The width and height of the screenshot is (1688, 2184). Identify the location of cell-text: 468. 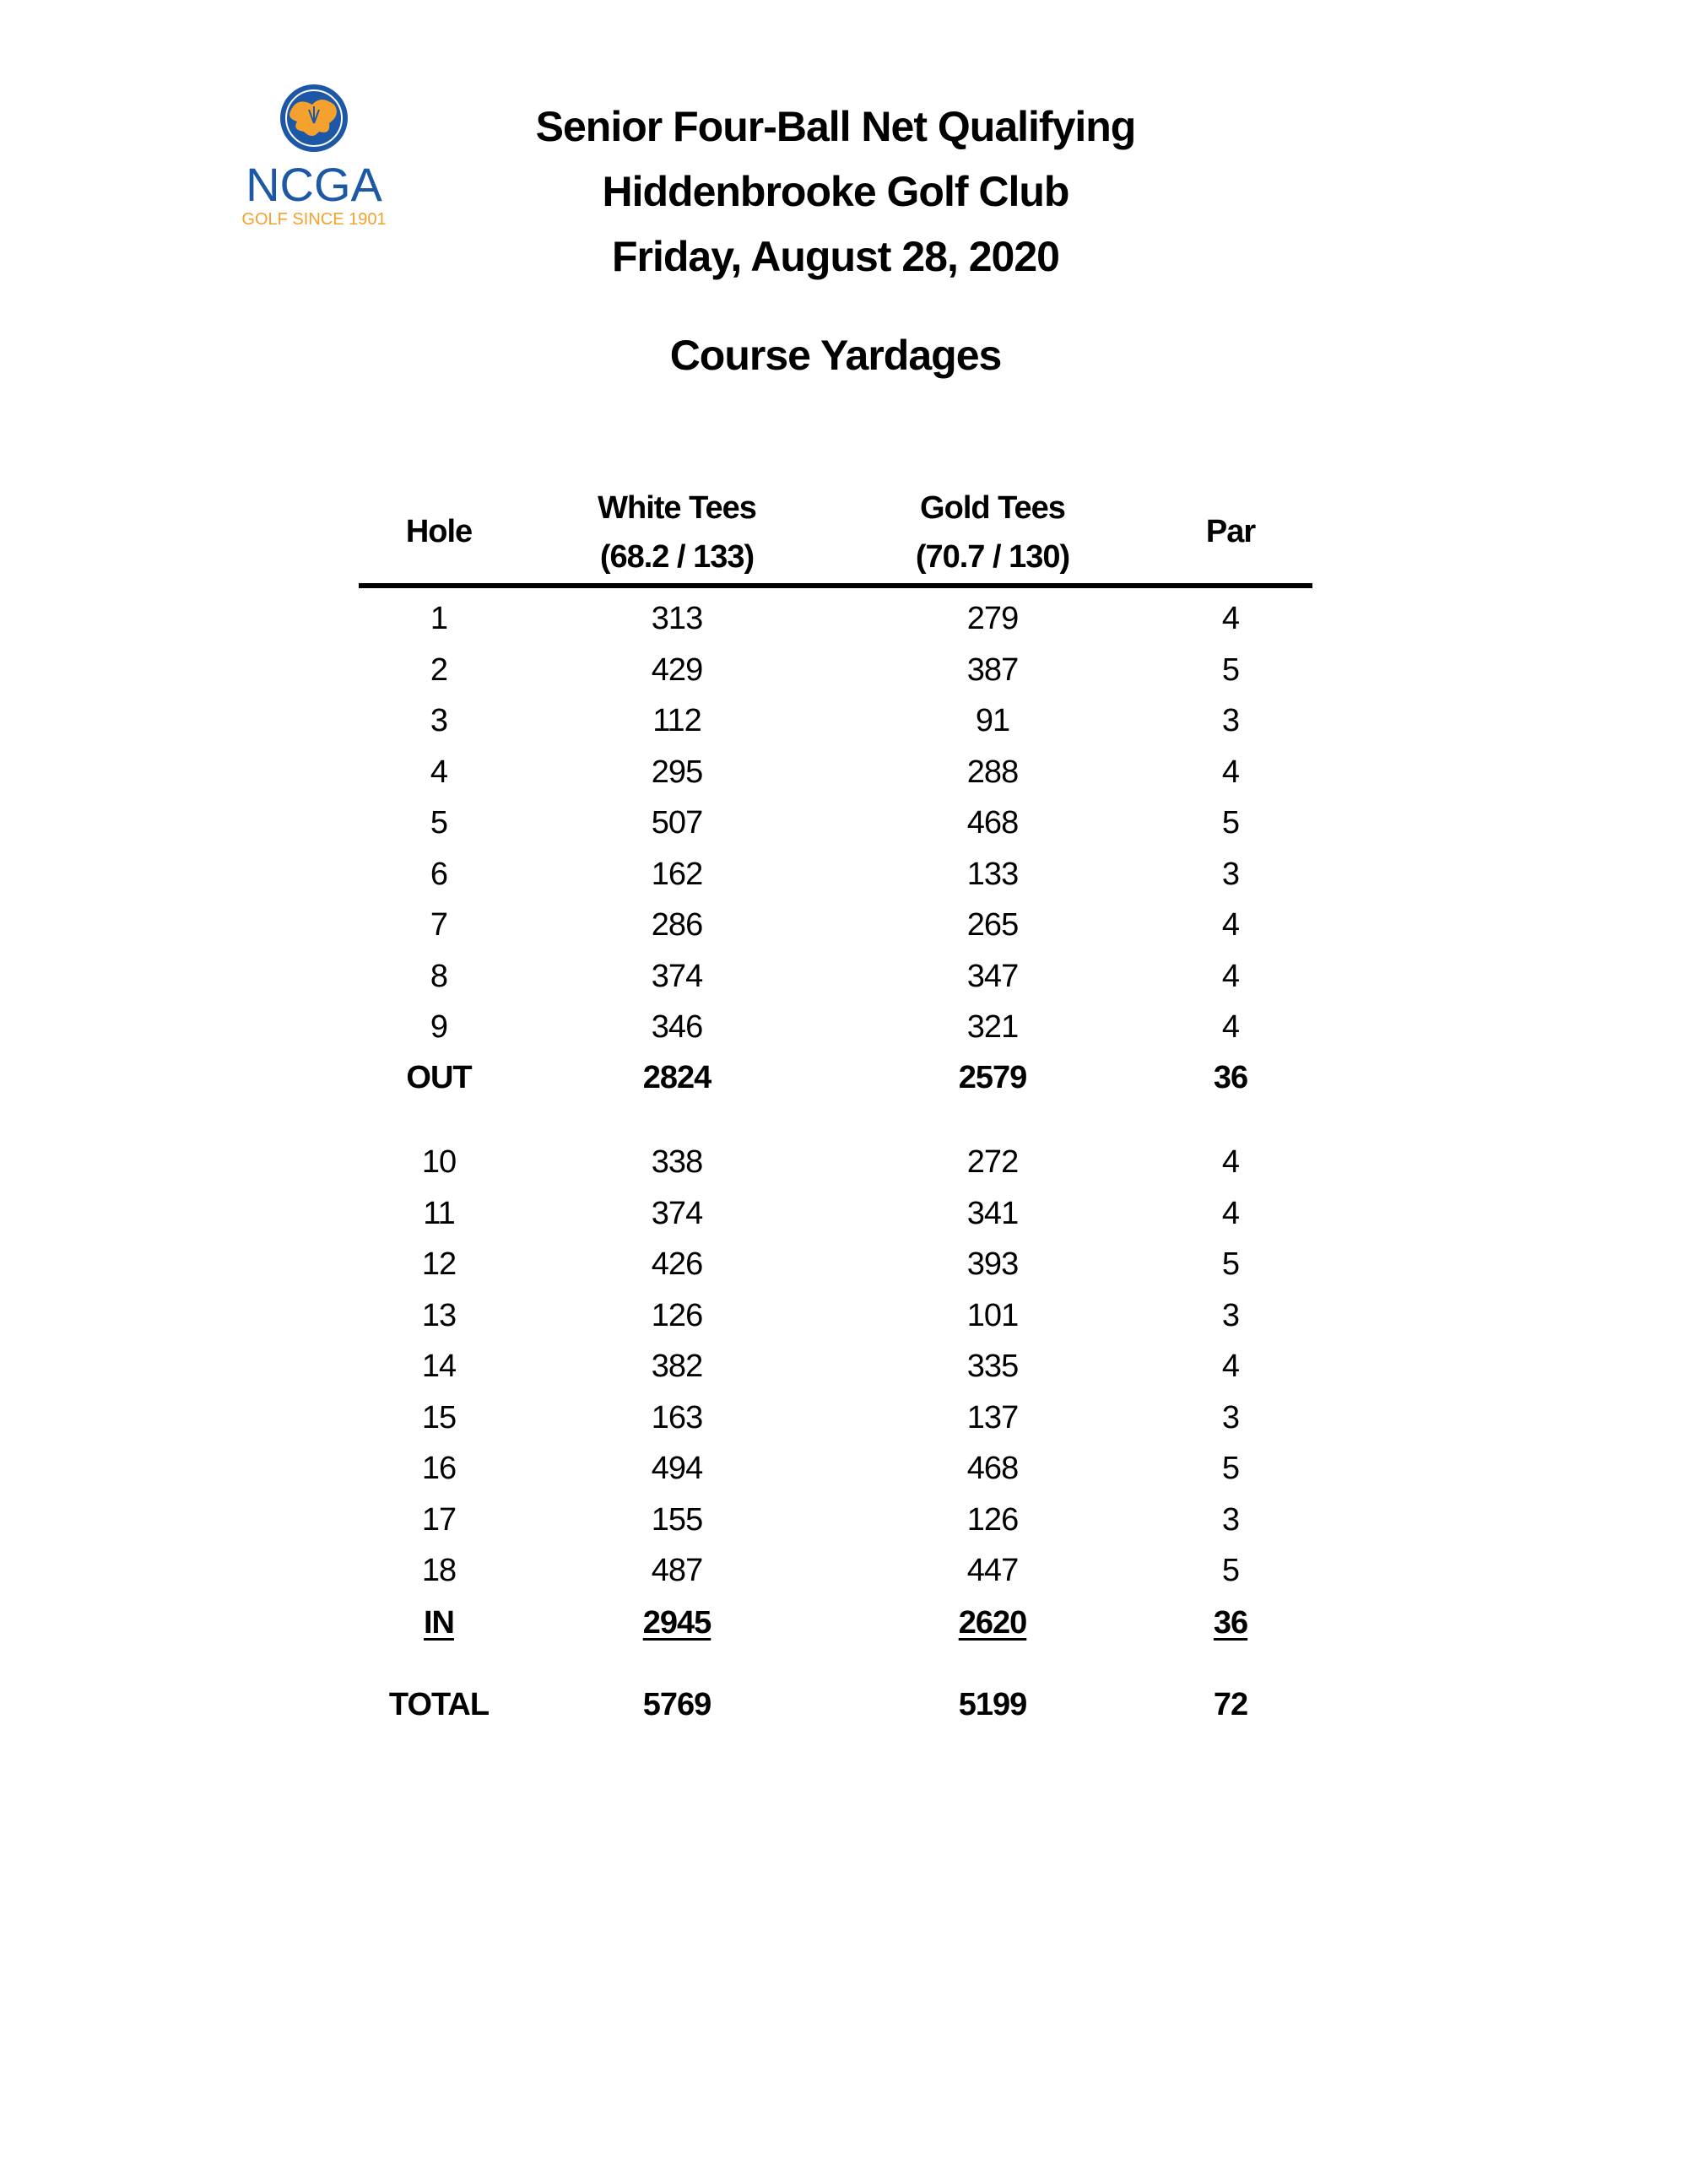
(993, 823).